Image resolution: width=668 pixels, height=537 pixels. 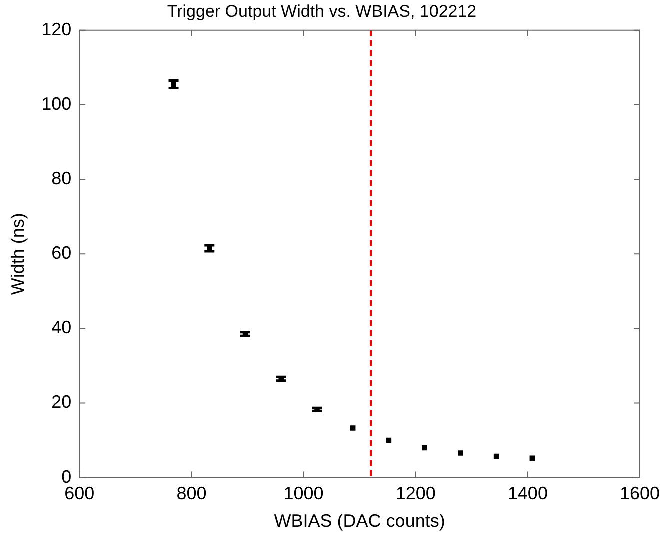 I want to click on chart-title: Trigger Output Width vs. WBIAS, 102212, so click(x=322, y=11).